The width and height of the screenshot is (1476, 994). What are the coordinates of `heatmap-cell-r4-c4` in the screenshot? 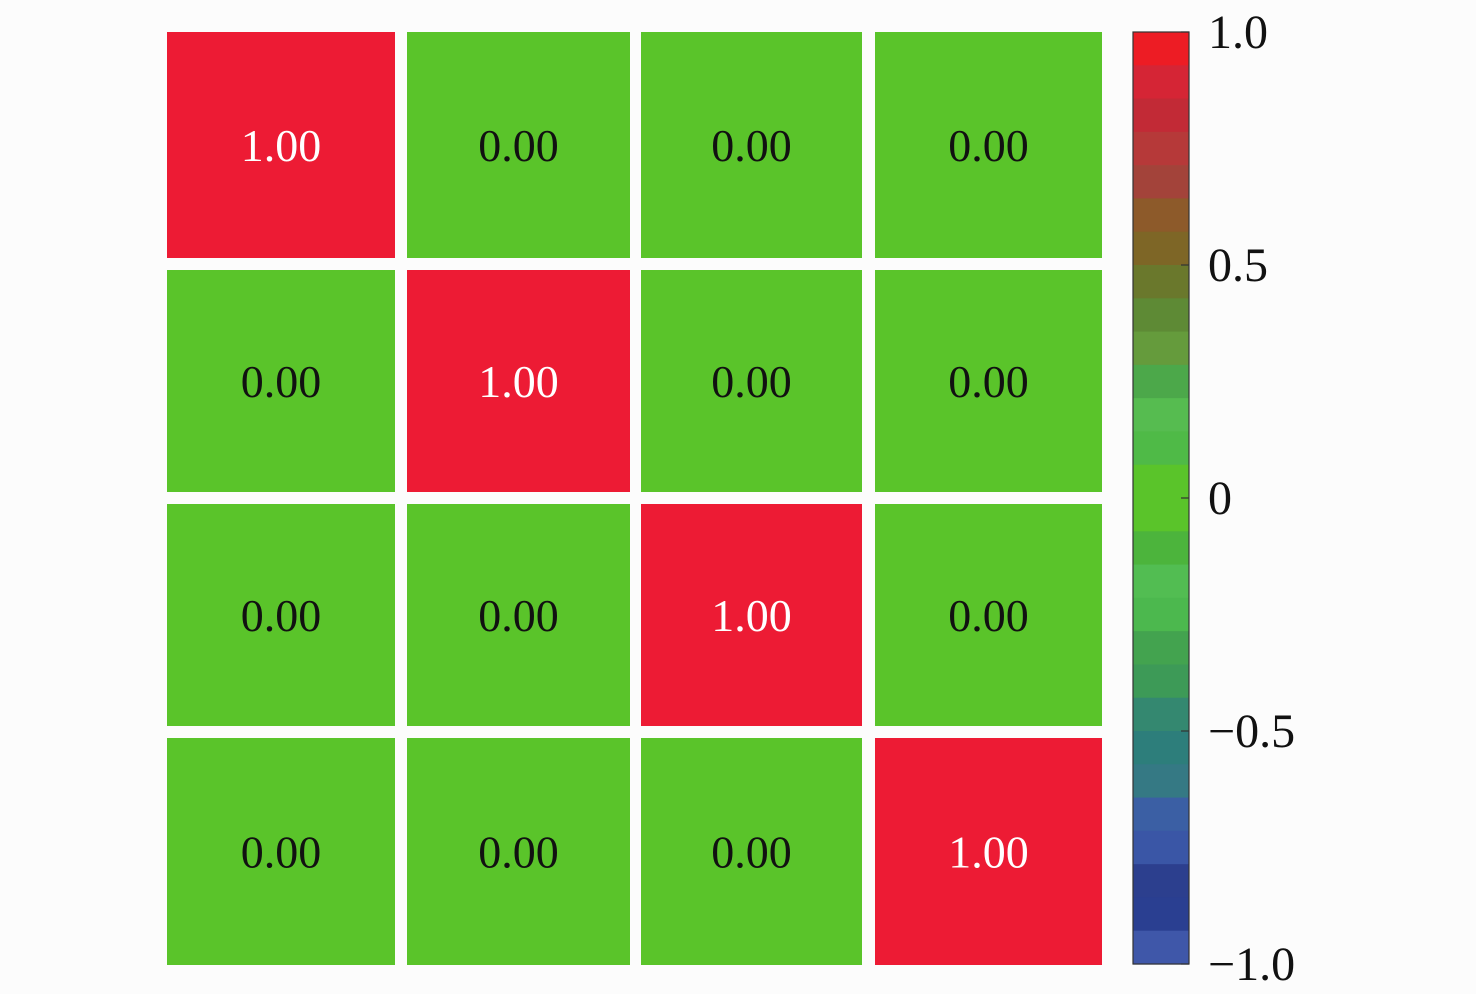 It's located at (988, 851).